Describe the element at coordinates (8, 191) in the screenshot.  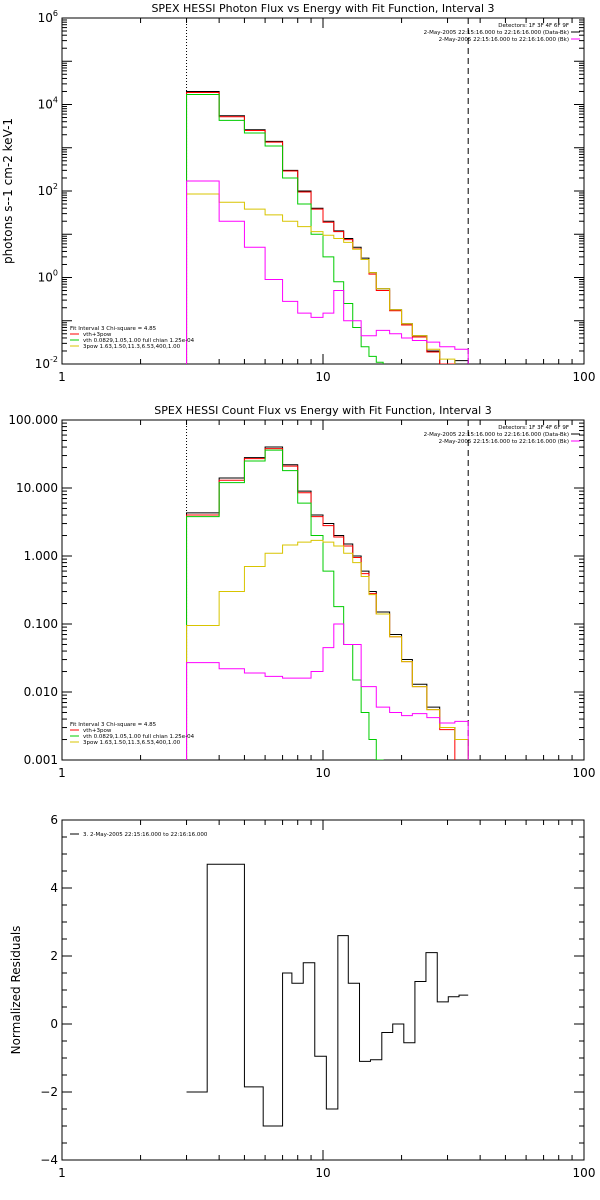
I see `y-axis-label: photons s--1 cm-2 keV-1` at that location.